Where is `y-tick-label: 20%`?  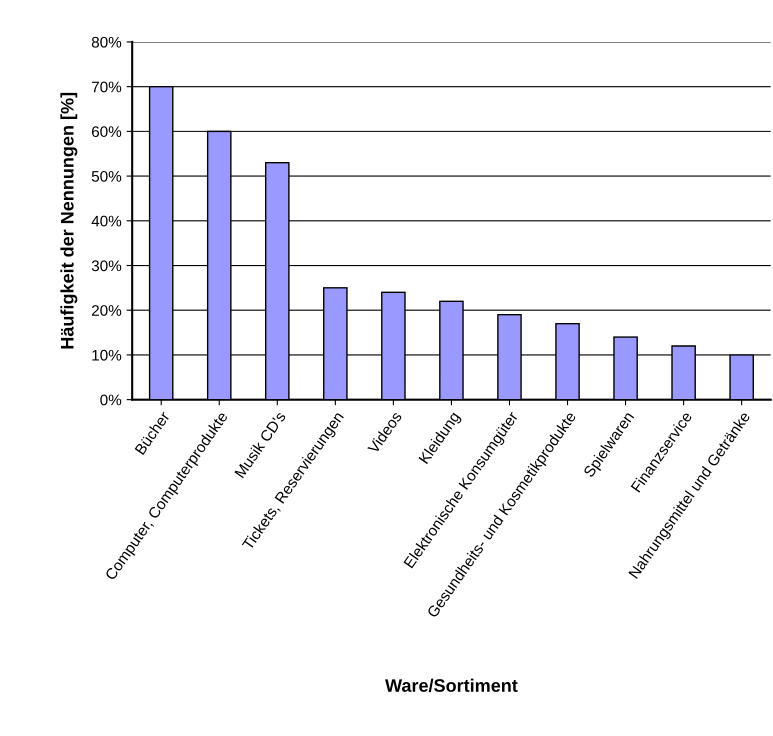 y-tick-label: 20% is located at coordinates (107, 310).